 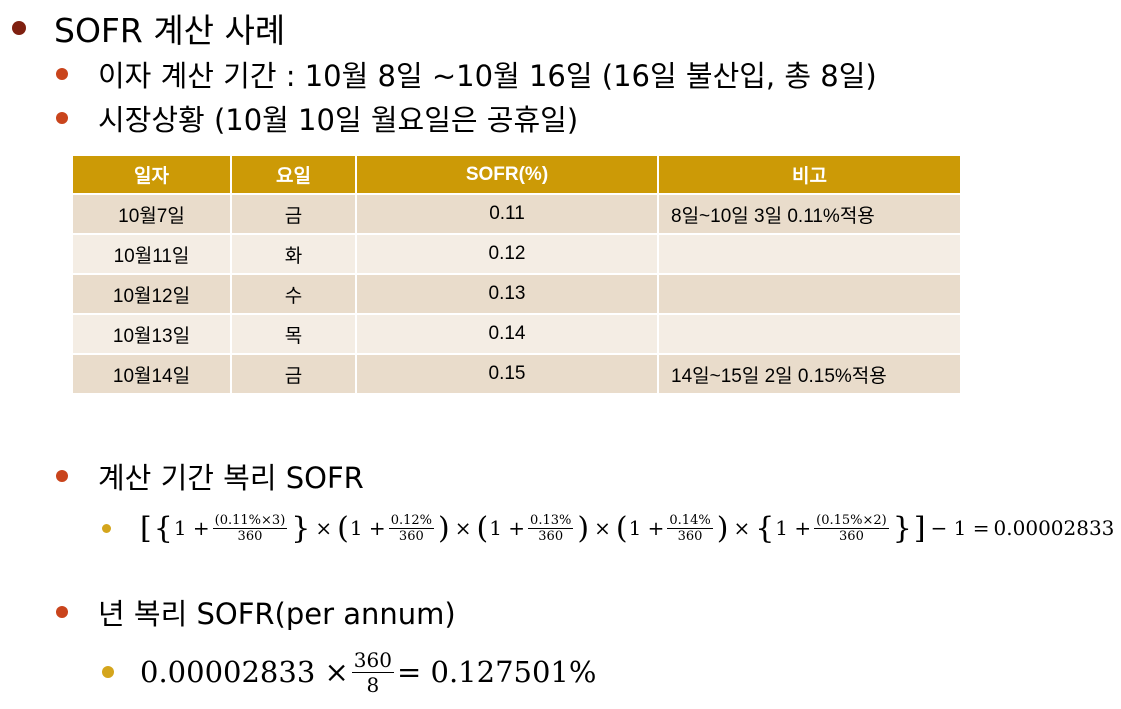 I want to click on heading-text: 계산 기간 복리 SOFR, so click(x=231, y=478).